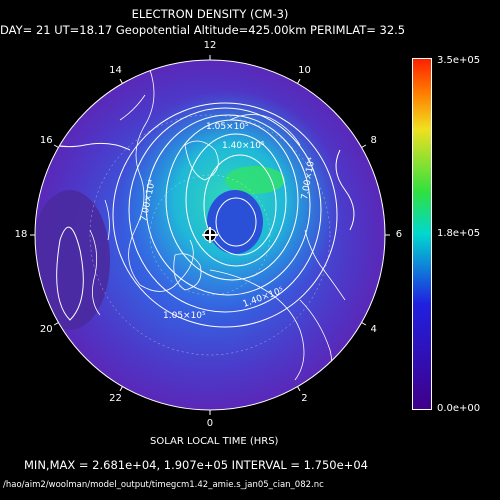 Image resolution: width=500 pixels, height=500 pixels. I want to click on green-peak, so click(255, 180).